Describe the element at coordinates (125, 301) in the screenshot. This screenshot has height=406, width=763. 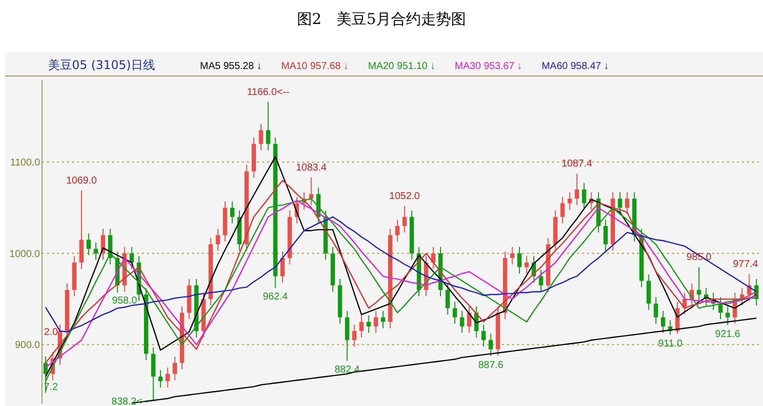
I see `annotation: 958.0` at that location.